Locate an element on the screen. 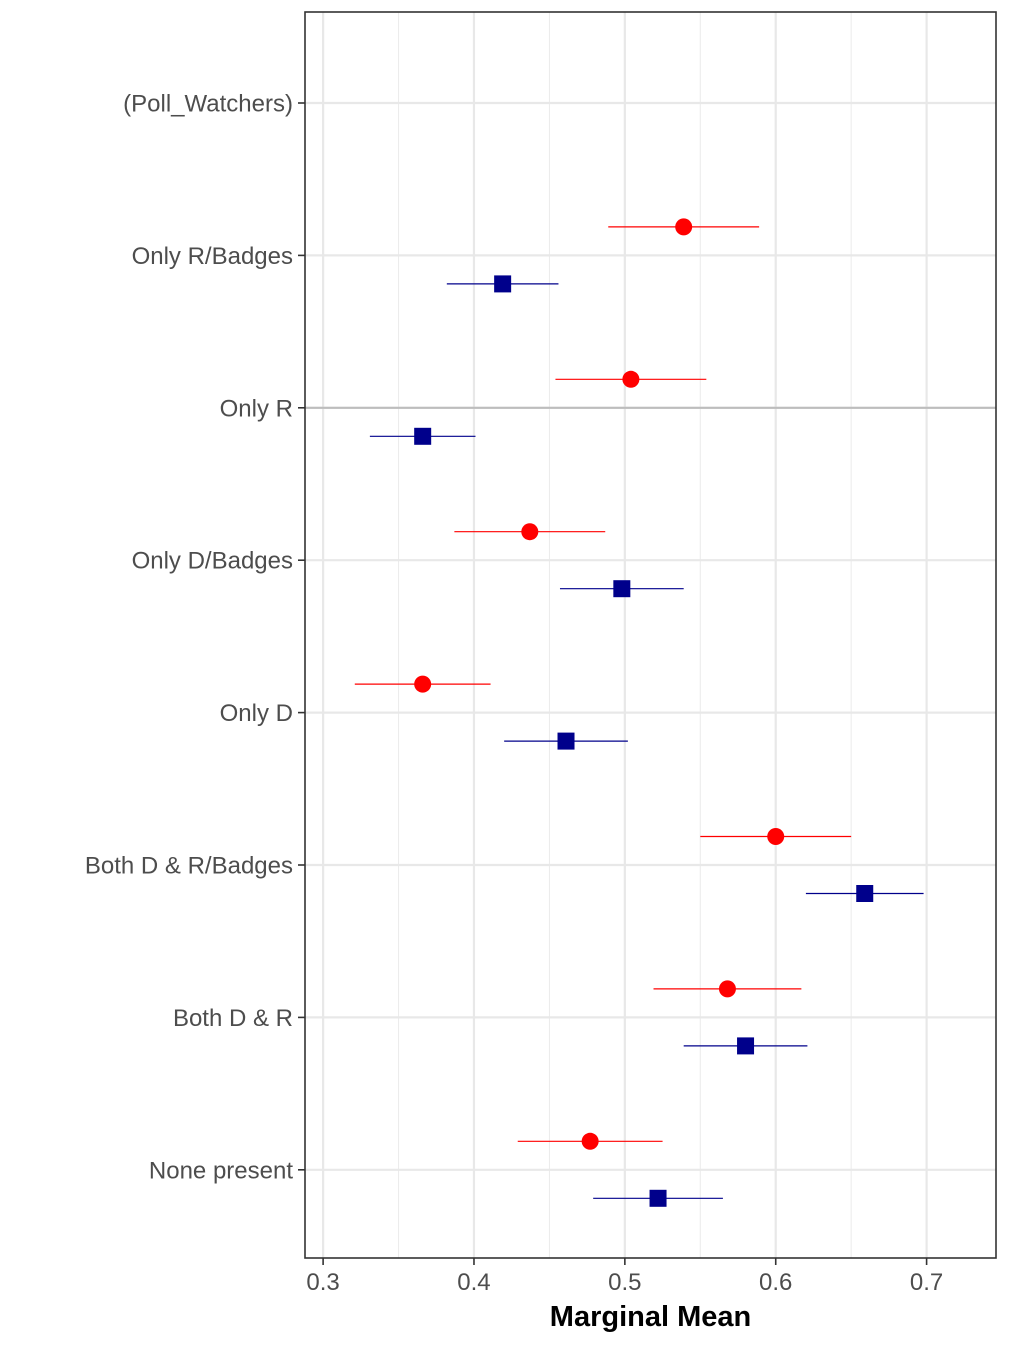 Image resolution: width=1010 pixels, height=1347 pixels. x-axis-title: Marginal Mean is located at coordinates (650, 1317).